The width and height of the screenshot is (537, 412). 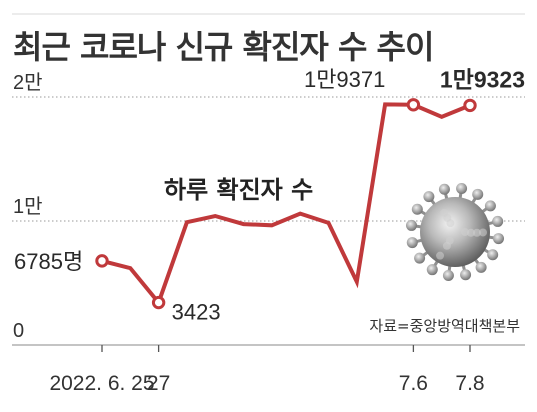 I want to click on y-tick-label: 2만, so click(x=28, y=82).